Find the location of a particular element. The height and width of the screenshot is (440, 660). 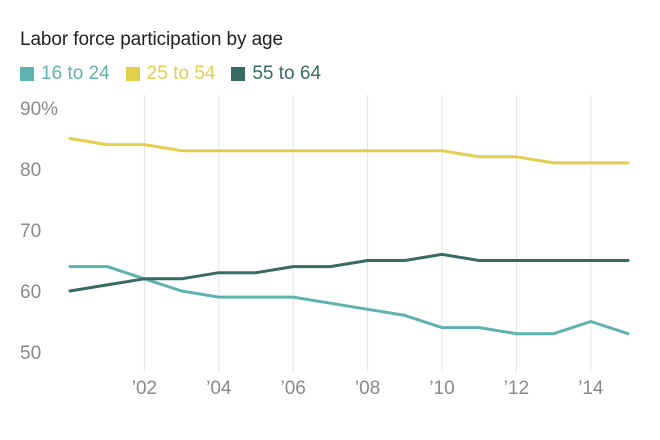

x-tick-label: ’14 is located at coordinates (591, 388).